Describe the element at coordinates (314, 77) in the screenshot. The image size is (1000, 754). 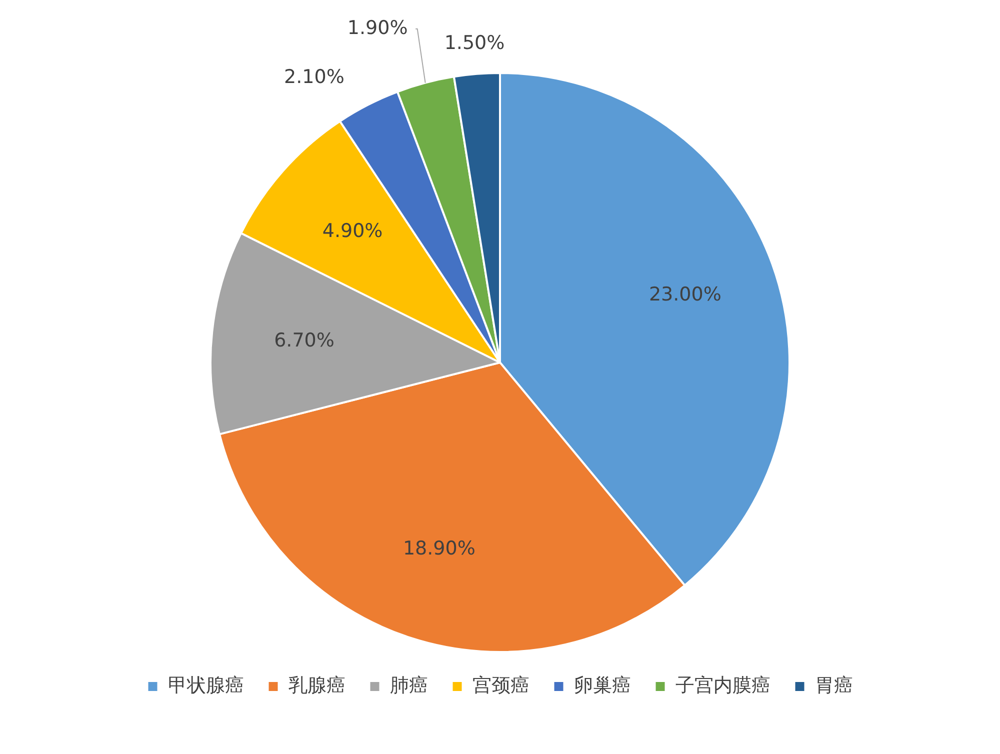
I see `data-label: 2.10%` at that location.